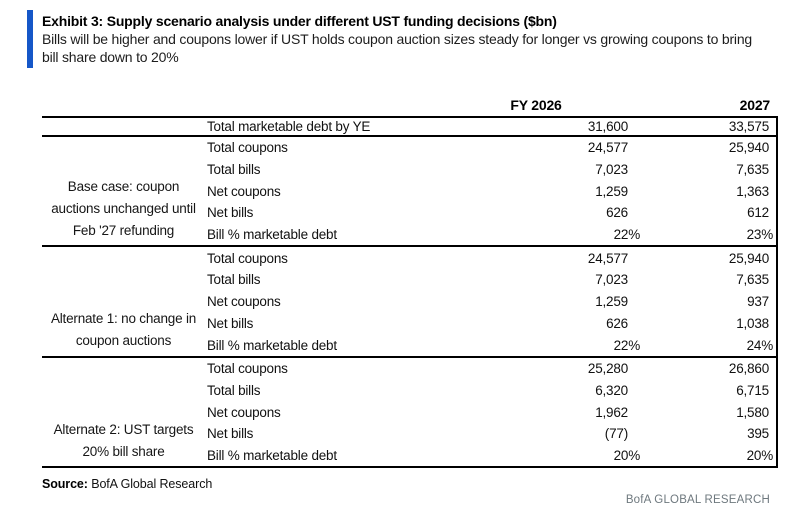 The width and height of the screenshot is (791, 523). Describe the element at coordinates (152, 484) in the screenshot. I see `source-text: BofA Global Research` at that location.